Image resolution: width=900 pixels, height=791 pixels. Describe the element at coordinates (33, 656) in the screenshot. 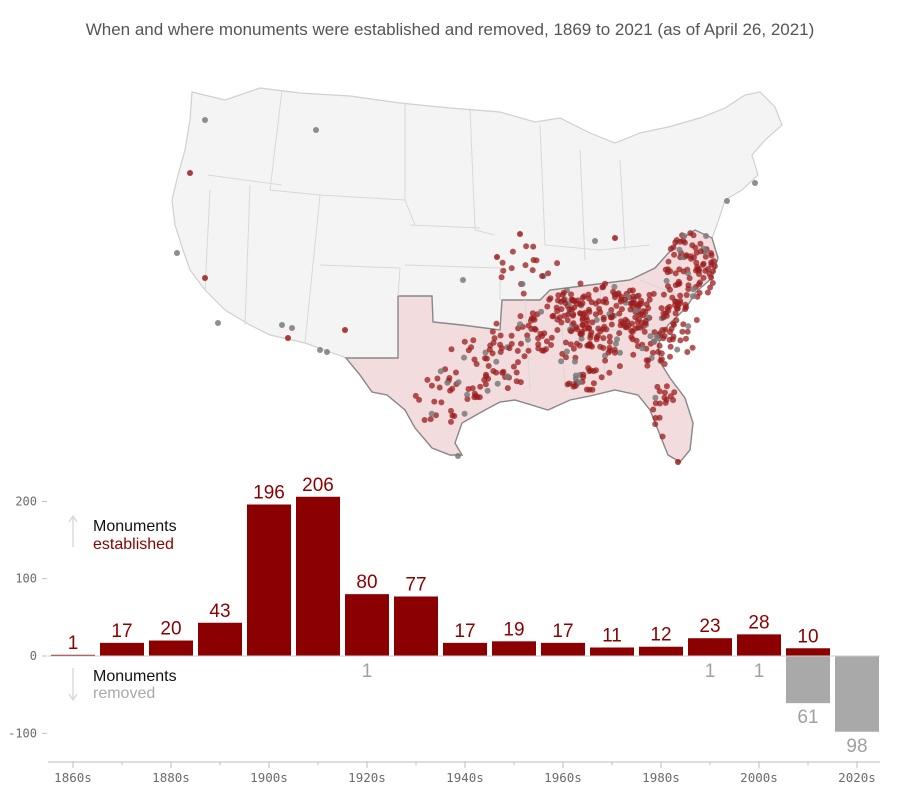

I see `y-tick-label-0: 0` at that location.